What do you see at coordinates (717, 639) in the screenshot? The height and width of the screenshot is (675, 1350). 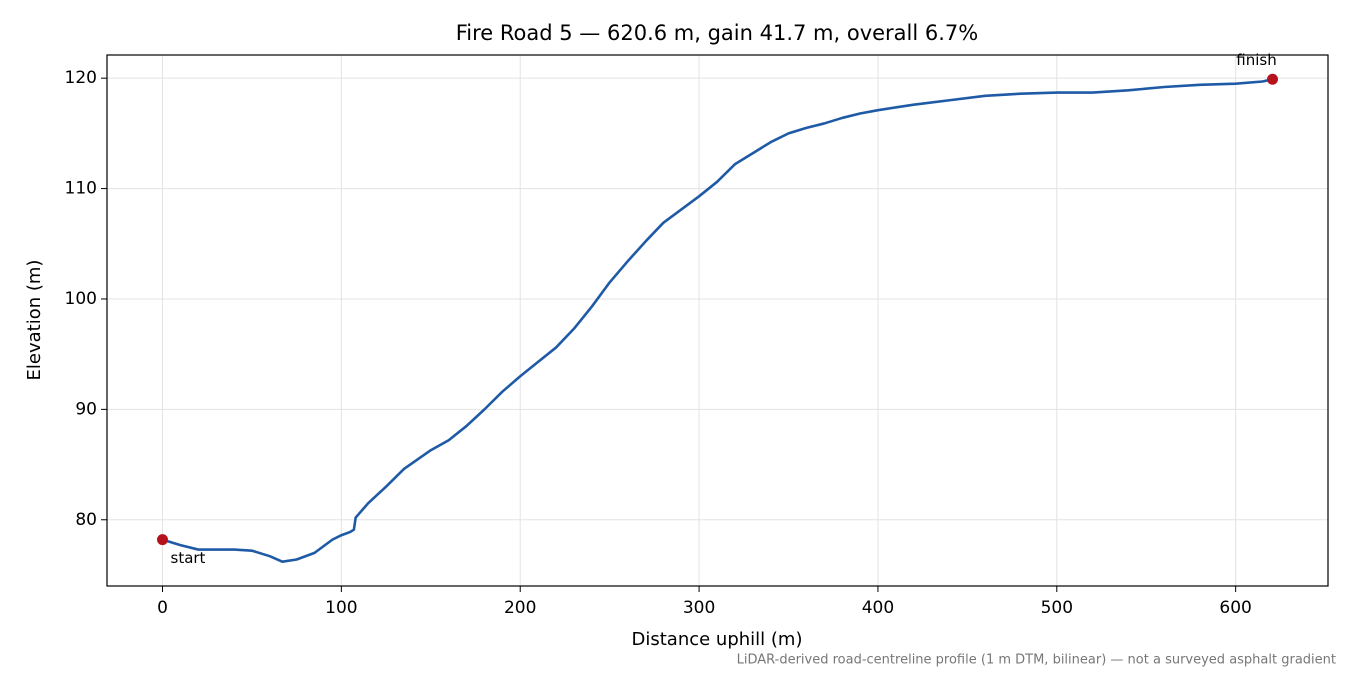 I see `x-axis-label: Distance uphill (m)` at bounding box center [717, 639].